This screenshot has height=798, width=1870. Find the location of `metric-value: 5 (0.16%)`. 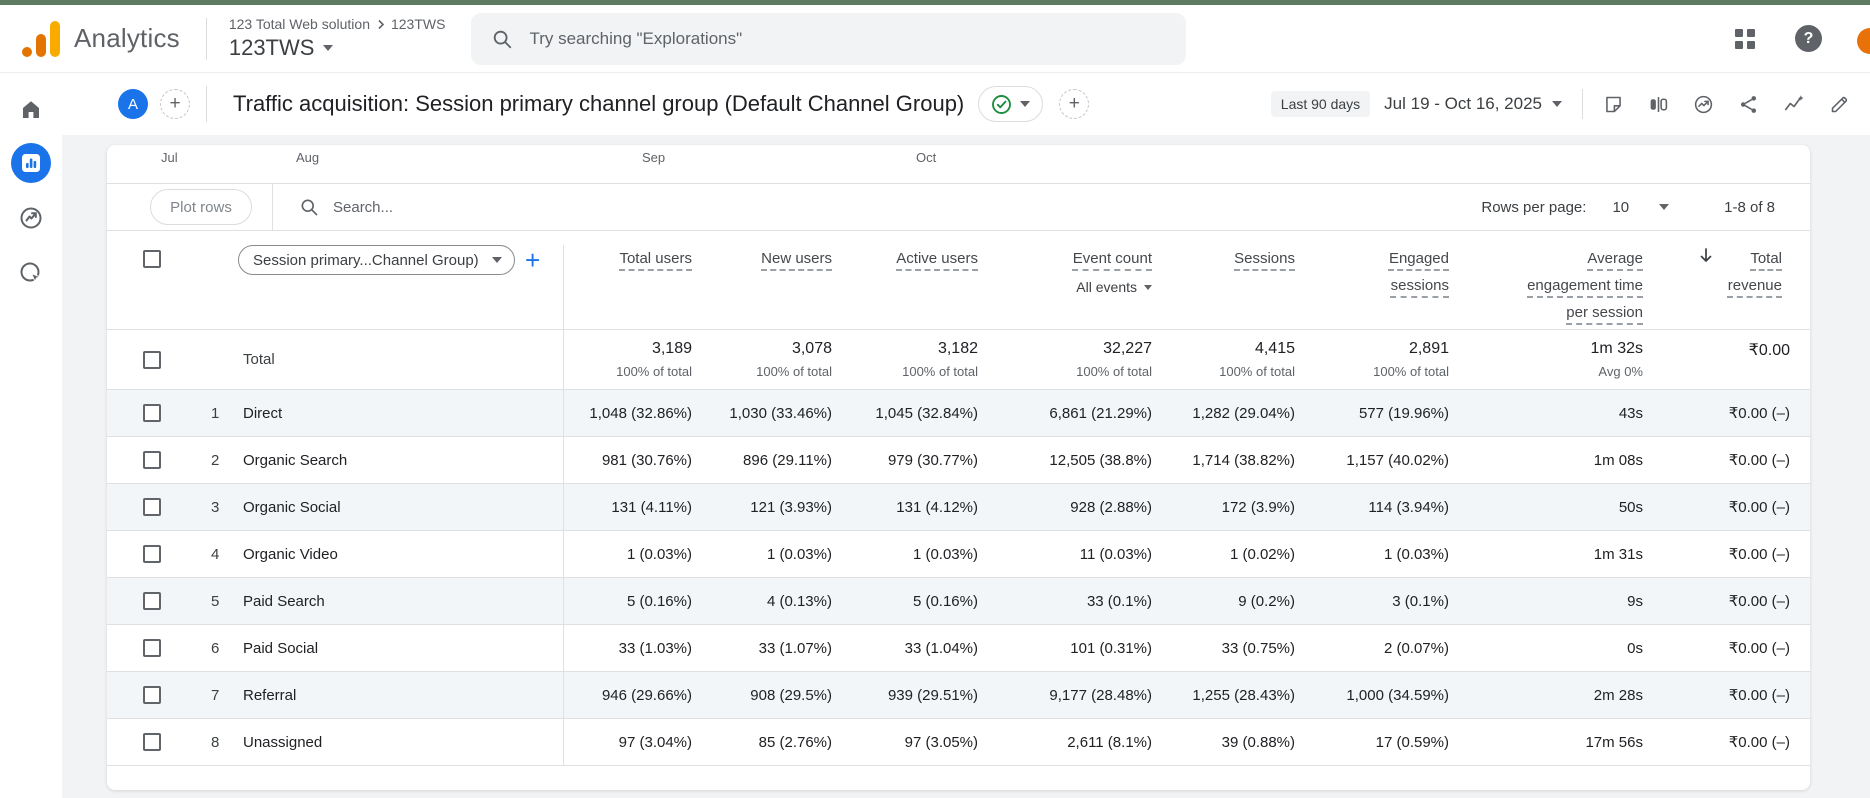

metric-value: 5 (0.16%) is located at coordinates (659, 601).